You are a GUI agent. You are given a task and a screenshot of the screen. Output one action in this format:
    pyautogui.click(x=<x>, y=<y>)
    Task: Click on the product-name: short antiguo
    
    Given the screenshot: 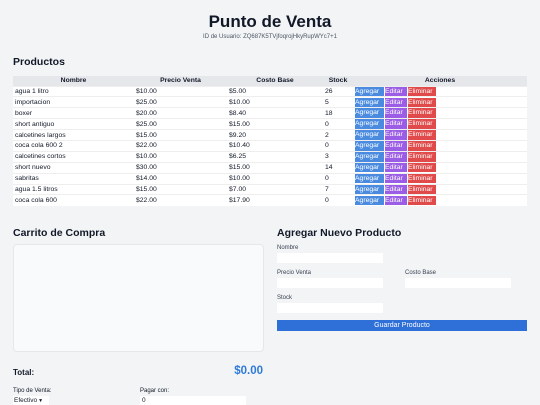 What is the action you would take?
    pyautogui.click(x=73, y=124)
    